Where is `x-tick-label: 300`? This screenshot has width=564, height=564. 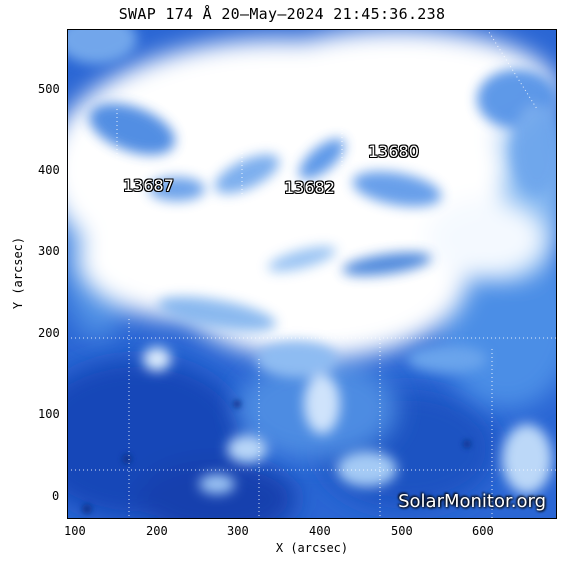
x-tick-label: 300 is located at coordinates (238, 531).